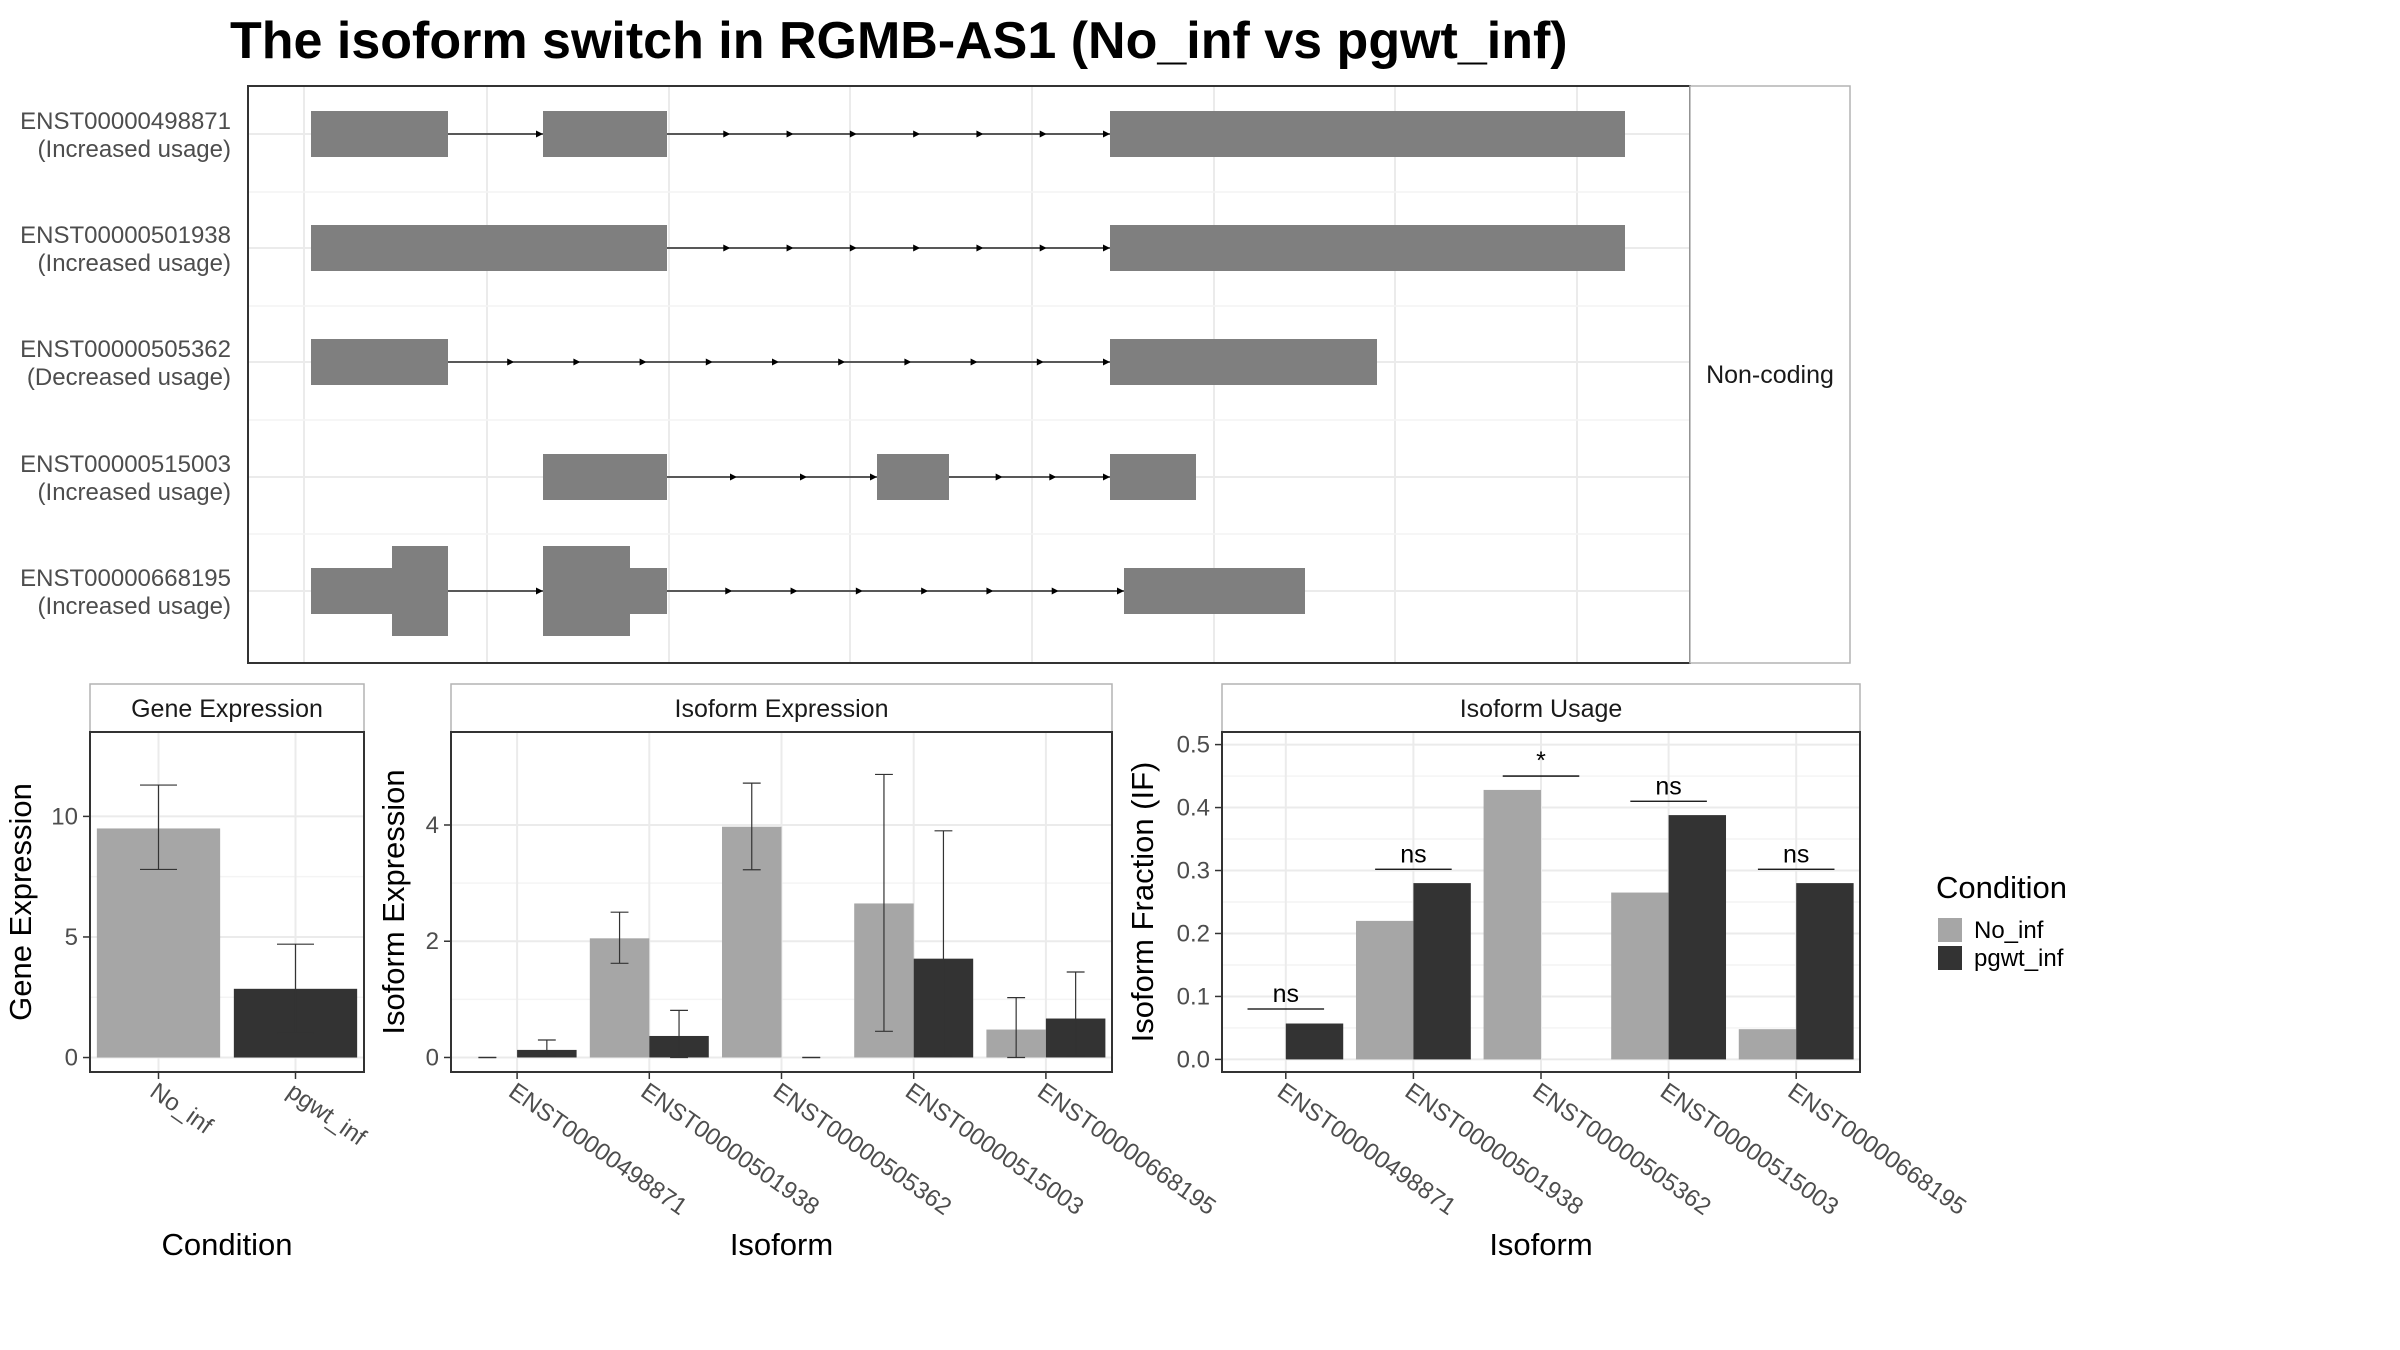  I want to click on facet-strip, so click(1770, 374).